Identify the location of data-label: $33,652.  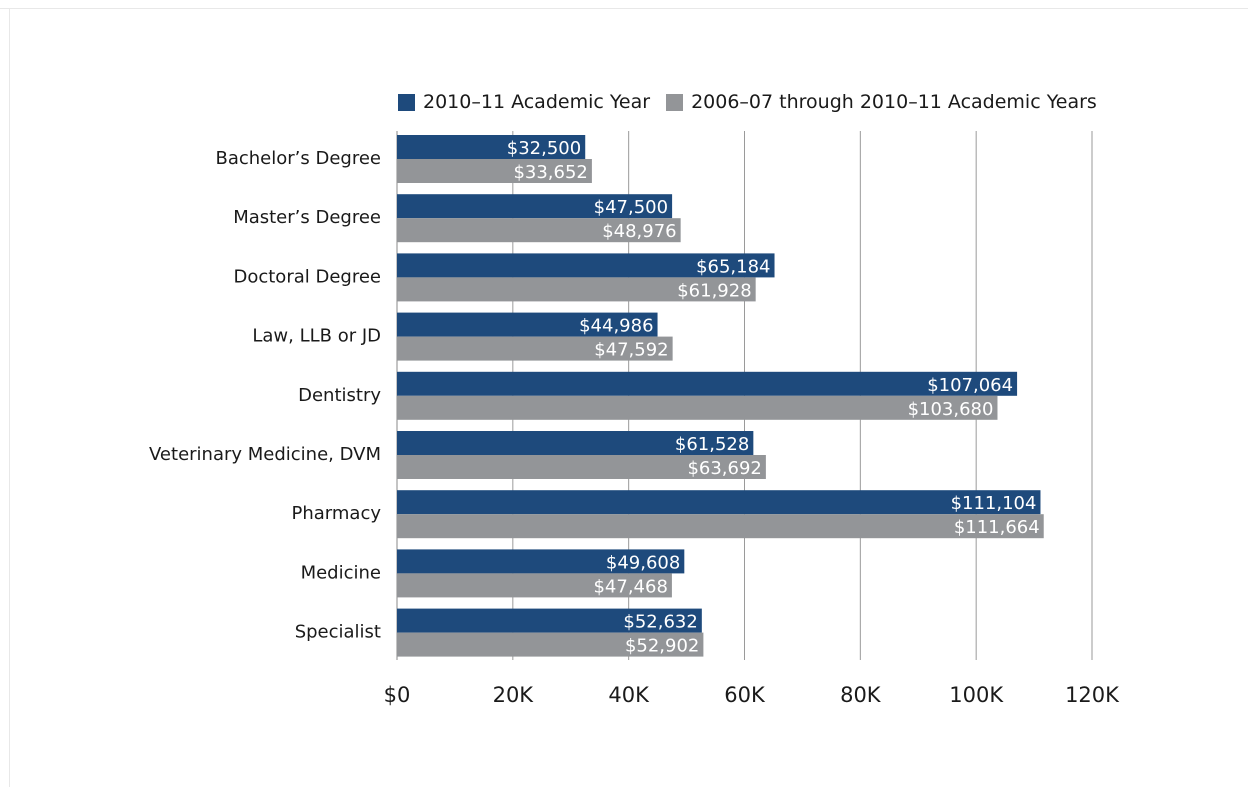
(550, 172).